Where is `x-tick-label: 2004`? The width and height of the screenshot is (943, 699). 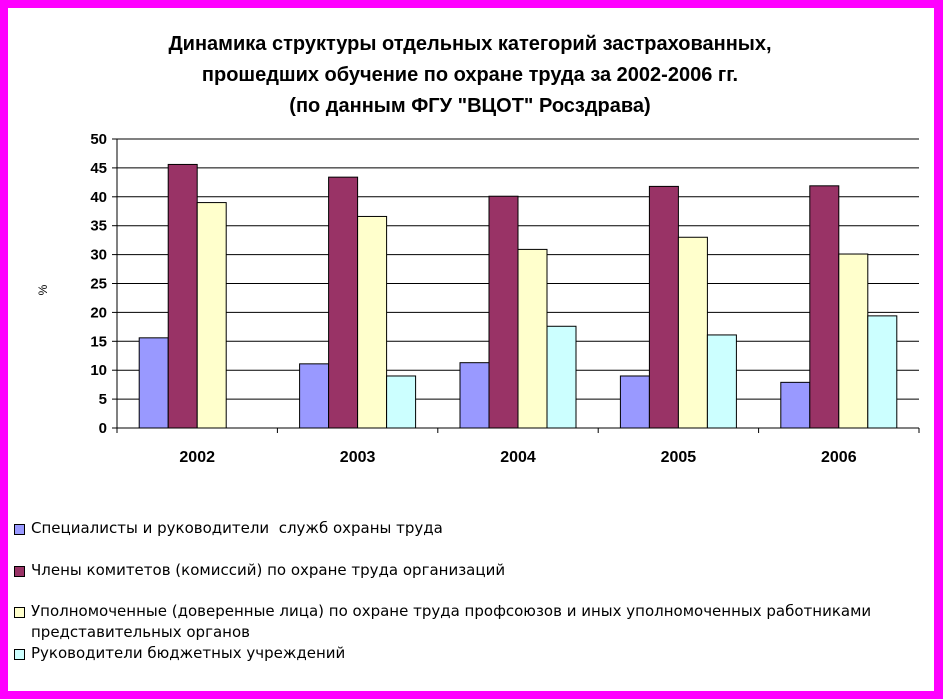
x-tick-label: 2004 is located at coordinates (518, 457).